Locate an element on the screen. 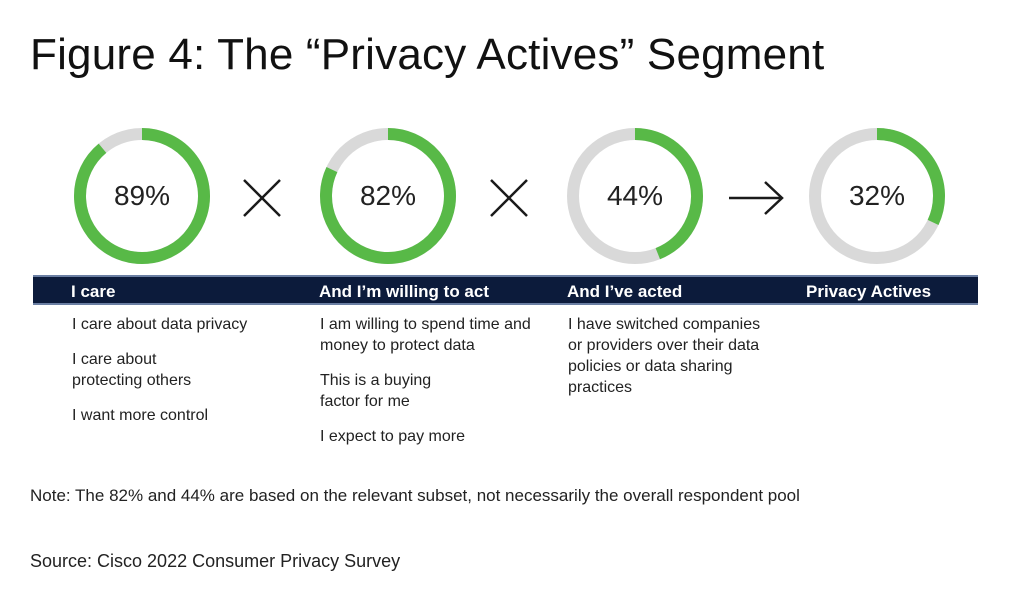 The height and width of the screenshot is (598, 1024). category-label-acted: And I’ve acted is located at coordinates (625, 291).